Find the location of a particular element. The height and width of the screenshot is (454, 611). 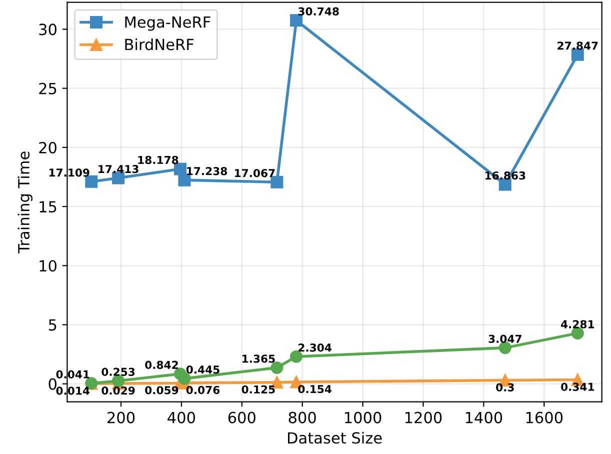

x-tick-label: 1000 is located at coordinates (363, 418).